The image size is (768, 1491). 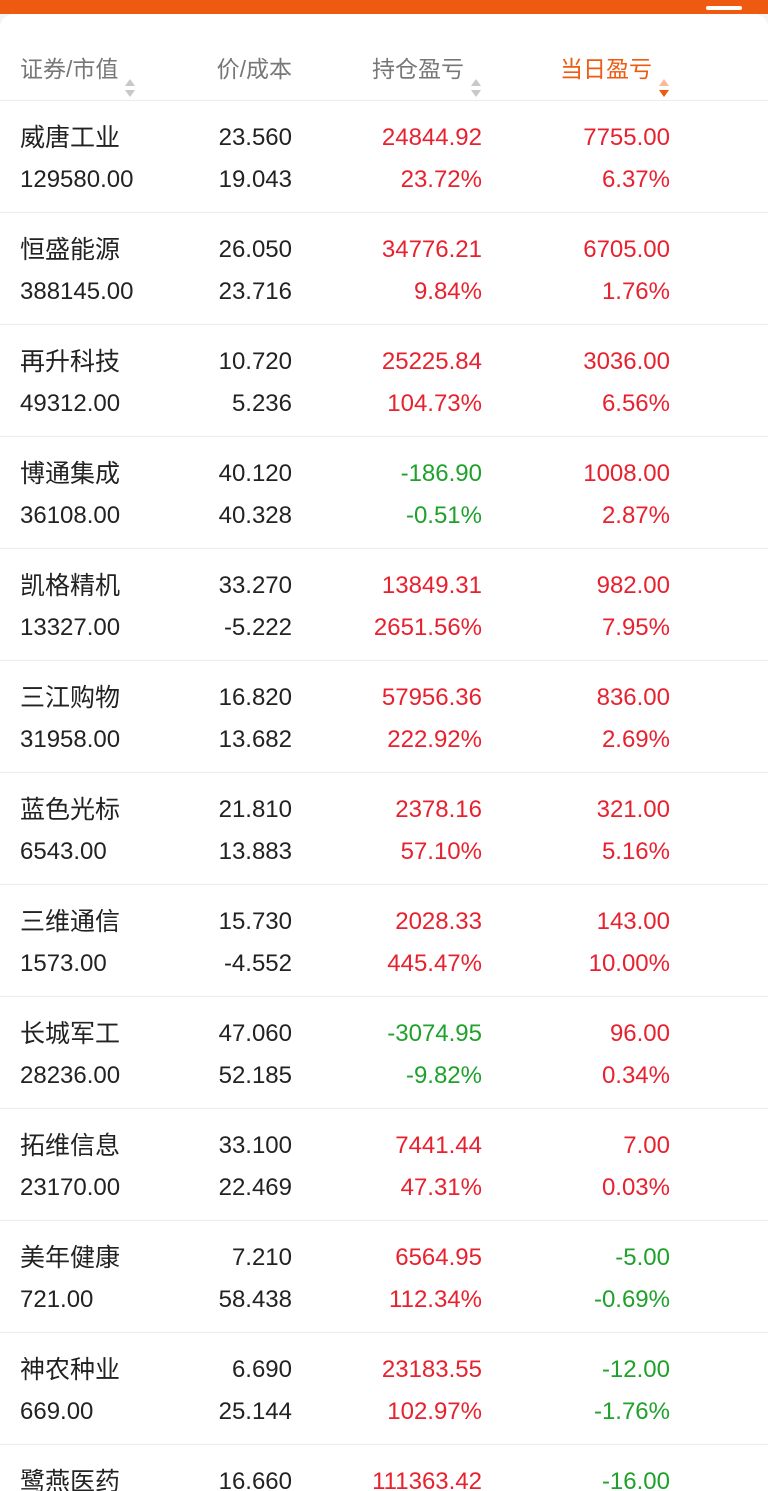 I want to click on current-price-value: 47.060, so click(x=255, y=1033).